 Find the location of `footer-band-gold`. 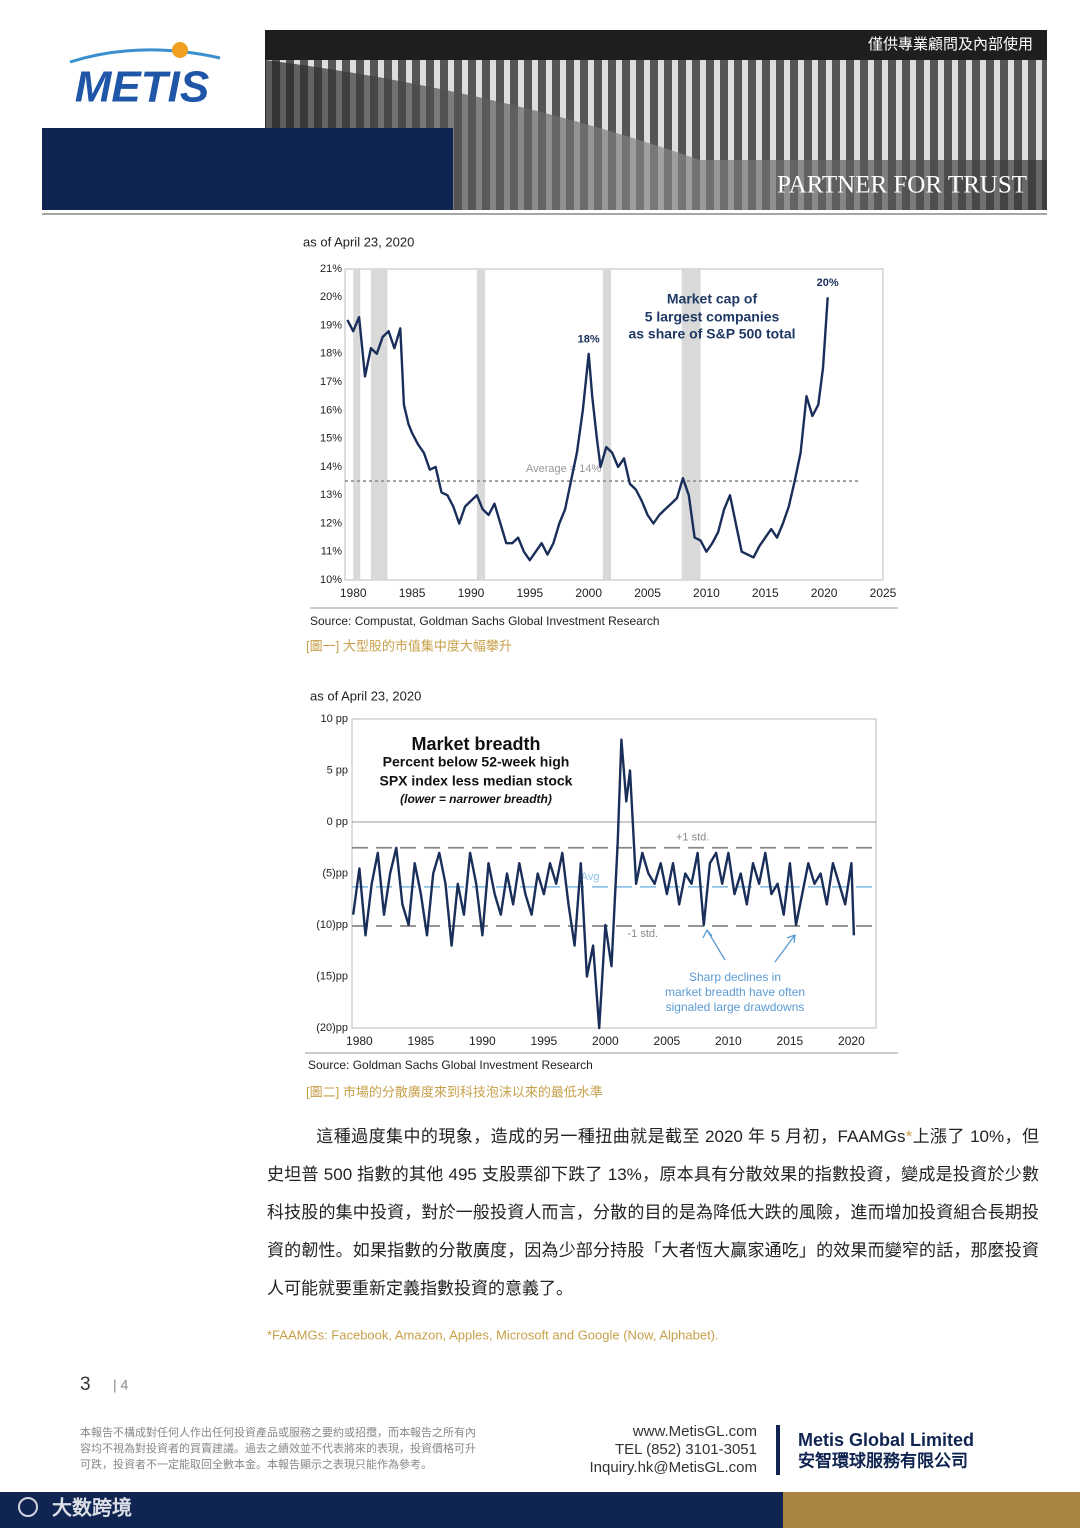

footer-band-gold is located at coordinates (931, 1510).